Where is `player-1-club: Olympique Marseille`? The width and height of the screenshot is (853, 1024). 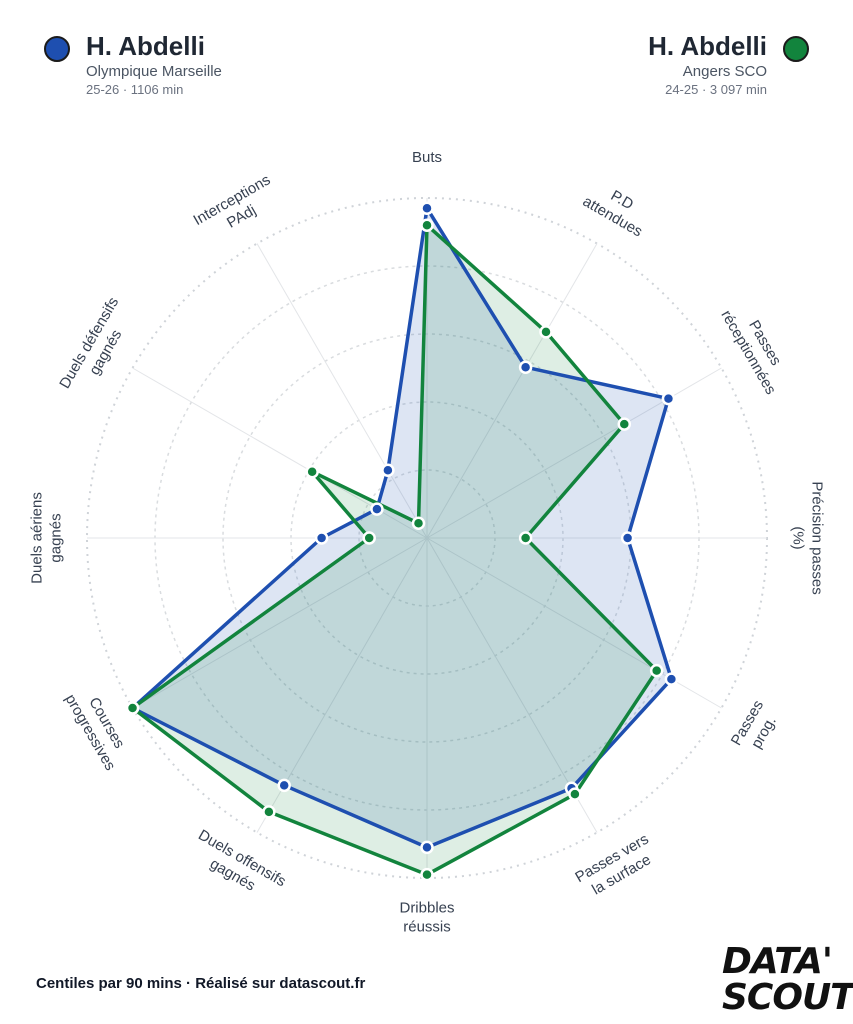
player-1-club: Olympique Marseille is located at coordinates (154, 71).